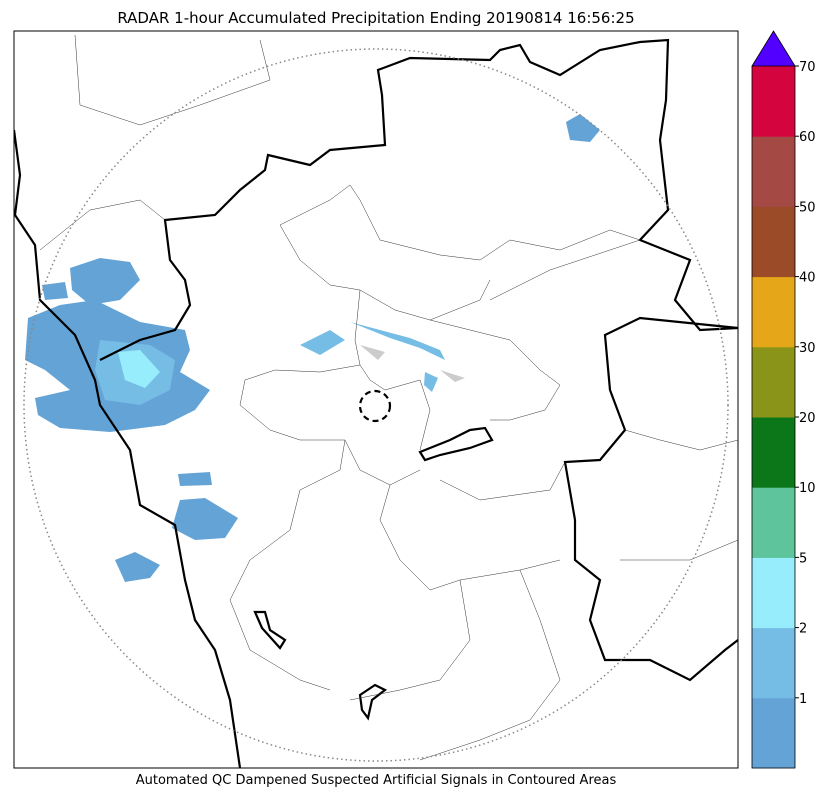 Image resolution: width=825 pixels, height=801 pixels. What do you see at coordinates (807, 67) in the screenshot?
I see `colorbar-tick-label: 70` at bounding box center [807, 67].